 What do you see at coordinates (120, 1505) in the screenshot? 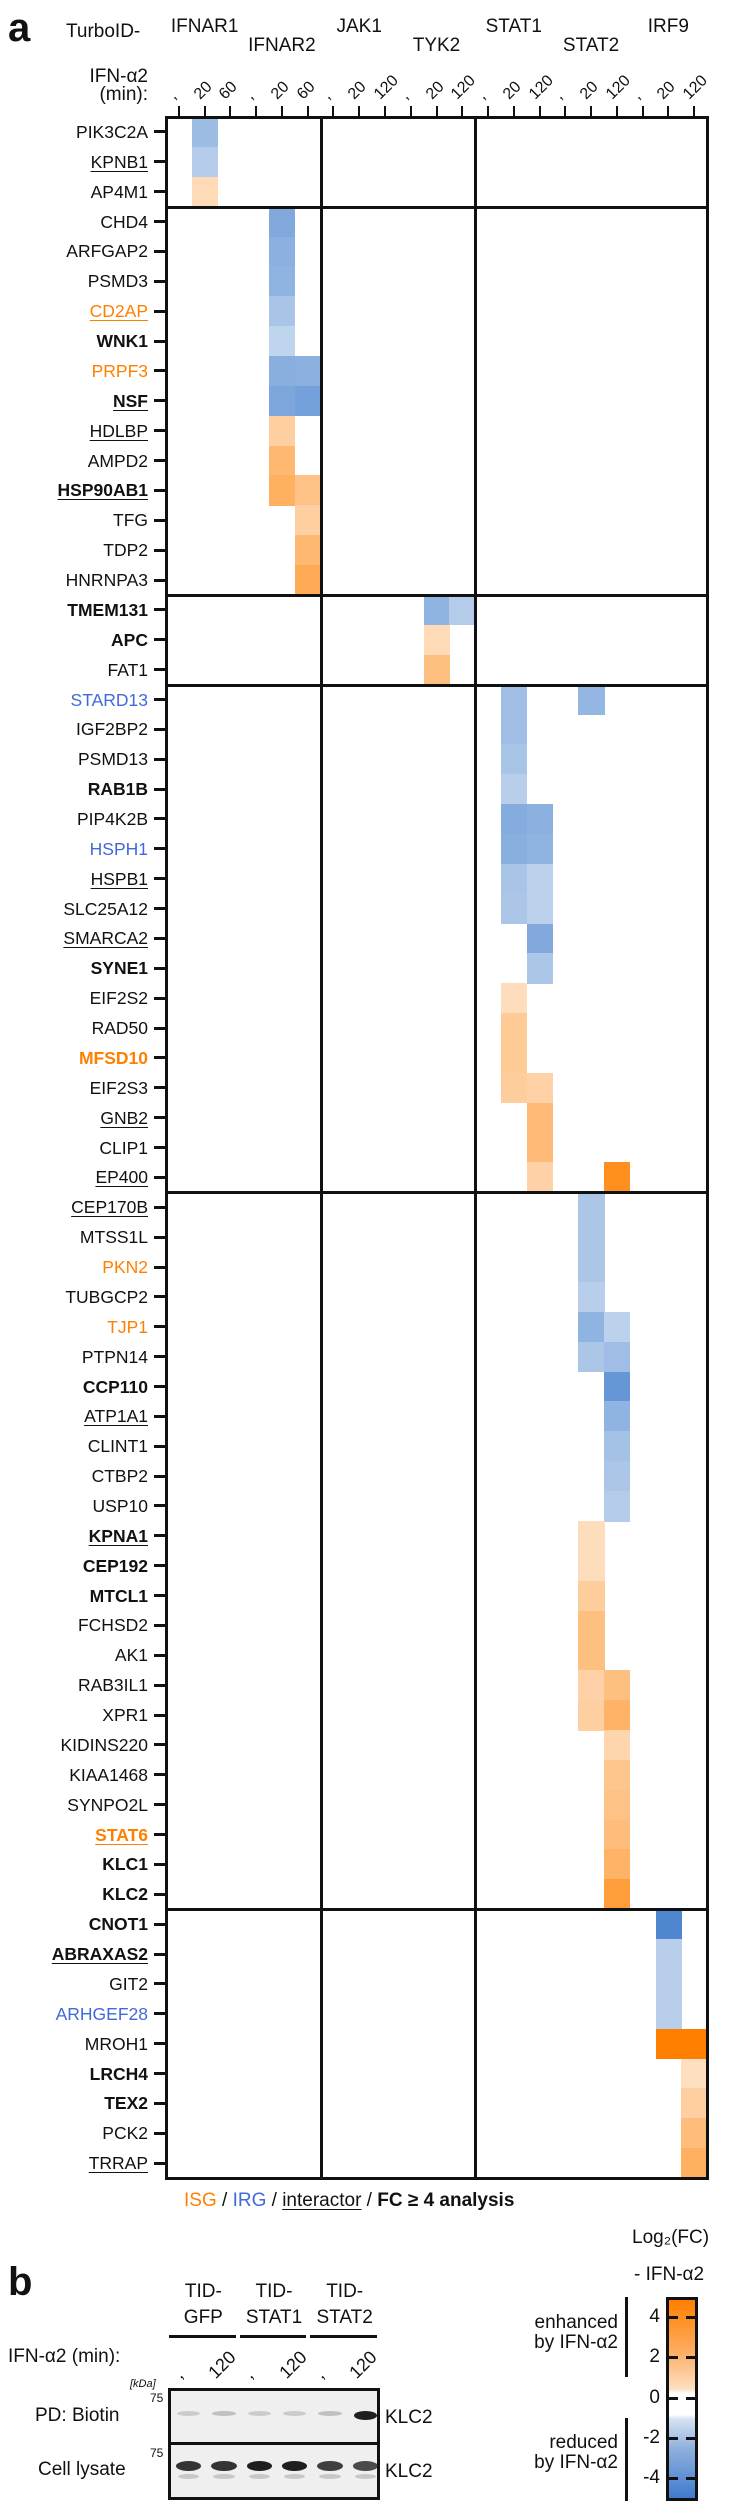
I see `gene-label-usp10: USP10` at bounding box center [120, 1505].